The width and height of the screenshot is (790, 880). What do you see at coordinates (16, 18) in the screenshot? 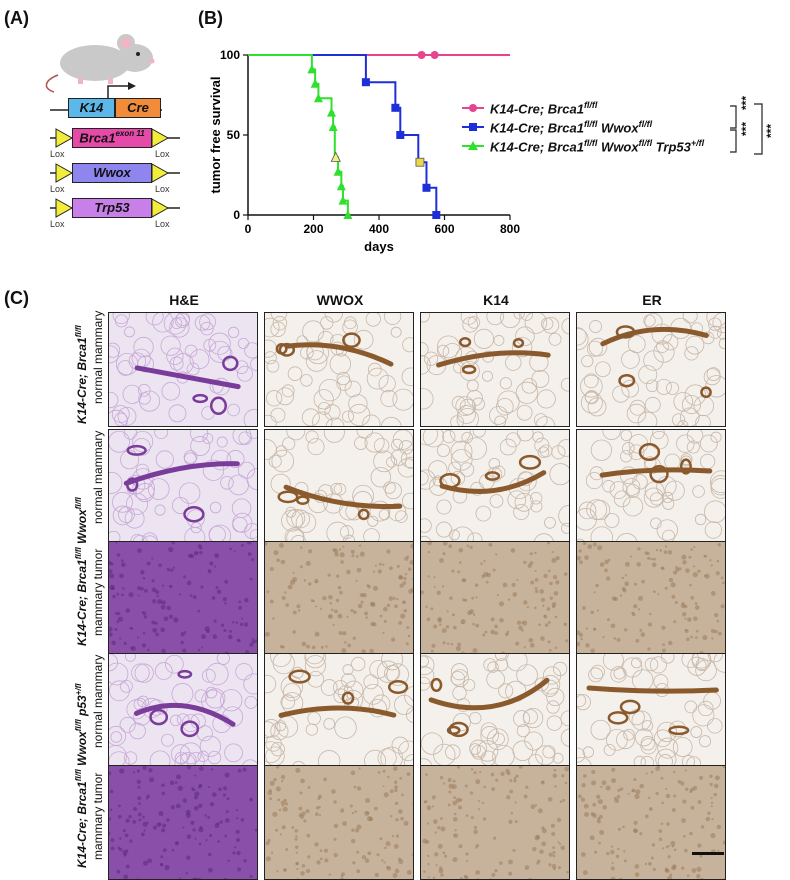
I see `panel-a-letter: (A)` at bounding box center [16, 18].